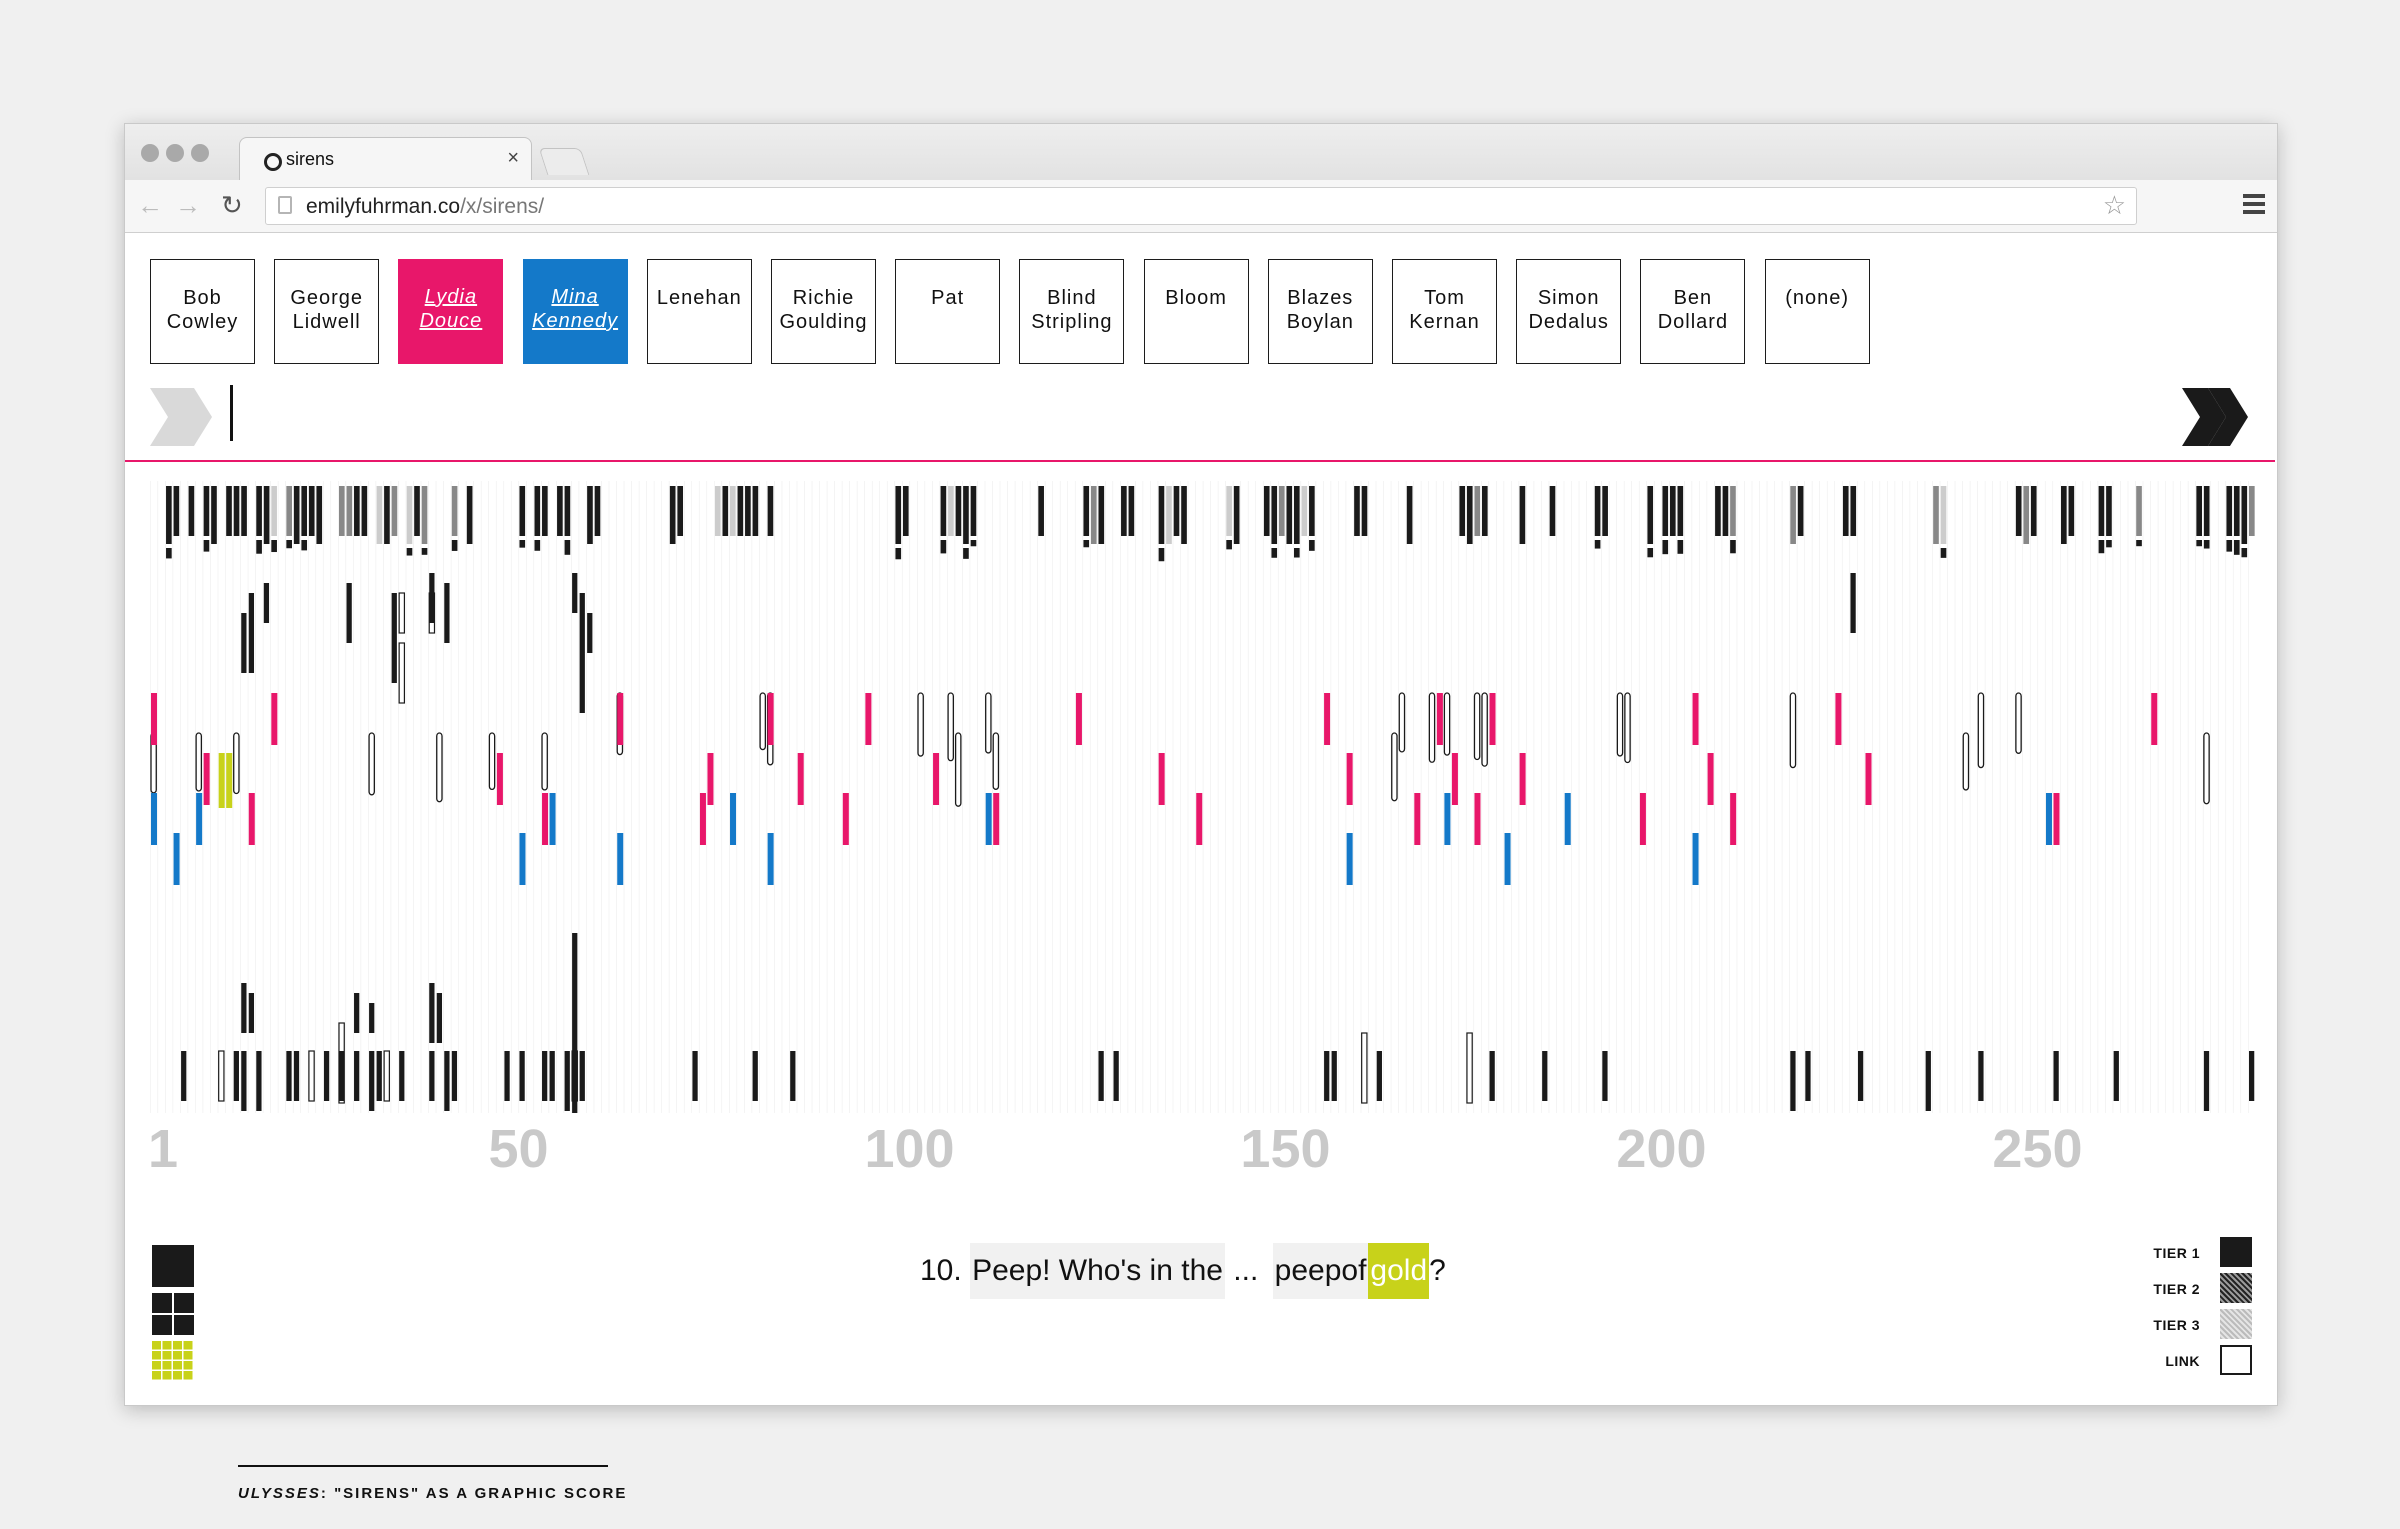  Describe the element at coordinates (699, 311) in the screenshot. I see `character-button: Lenehan` at that location.